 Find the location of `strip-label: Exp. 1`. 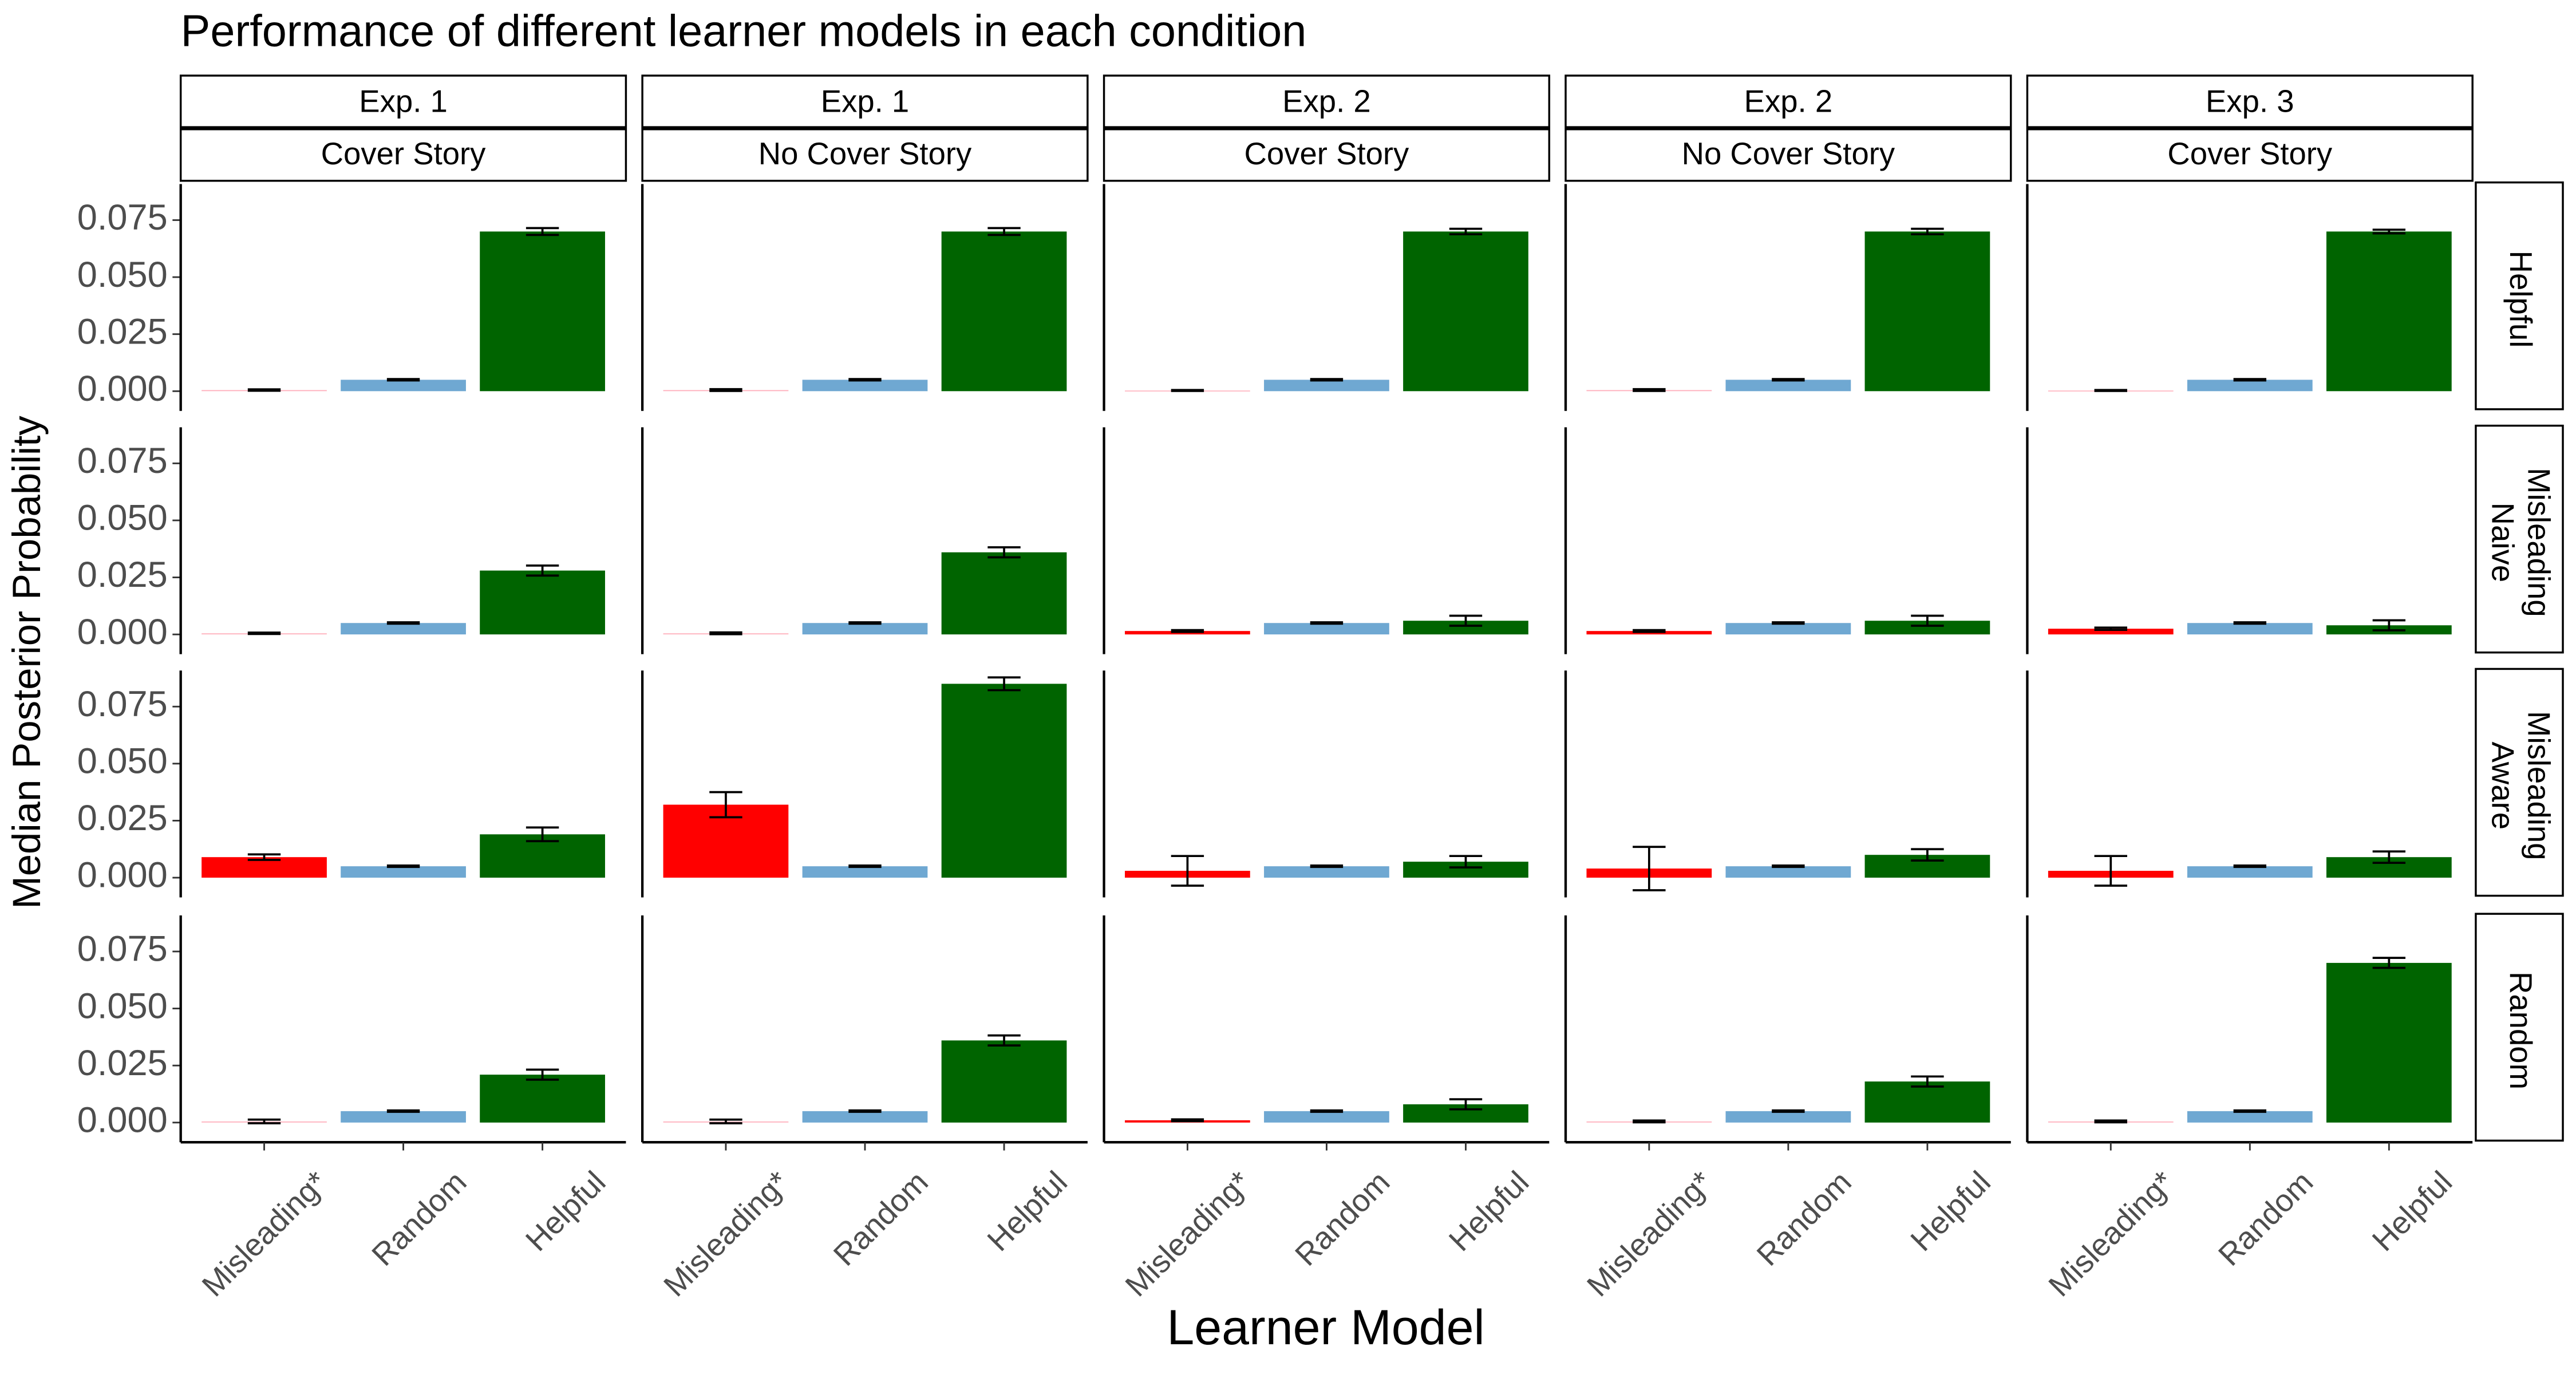

strip-label: Exp. 1 is located at coordinates (403, 102).